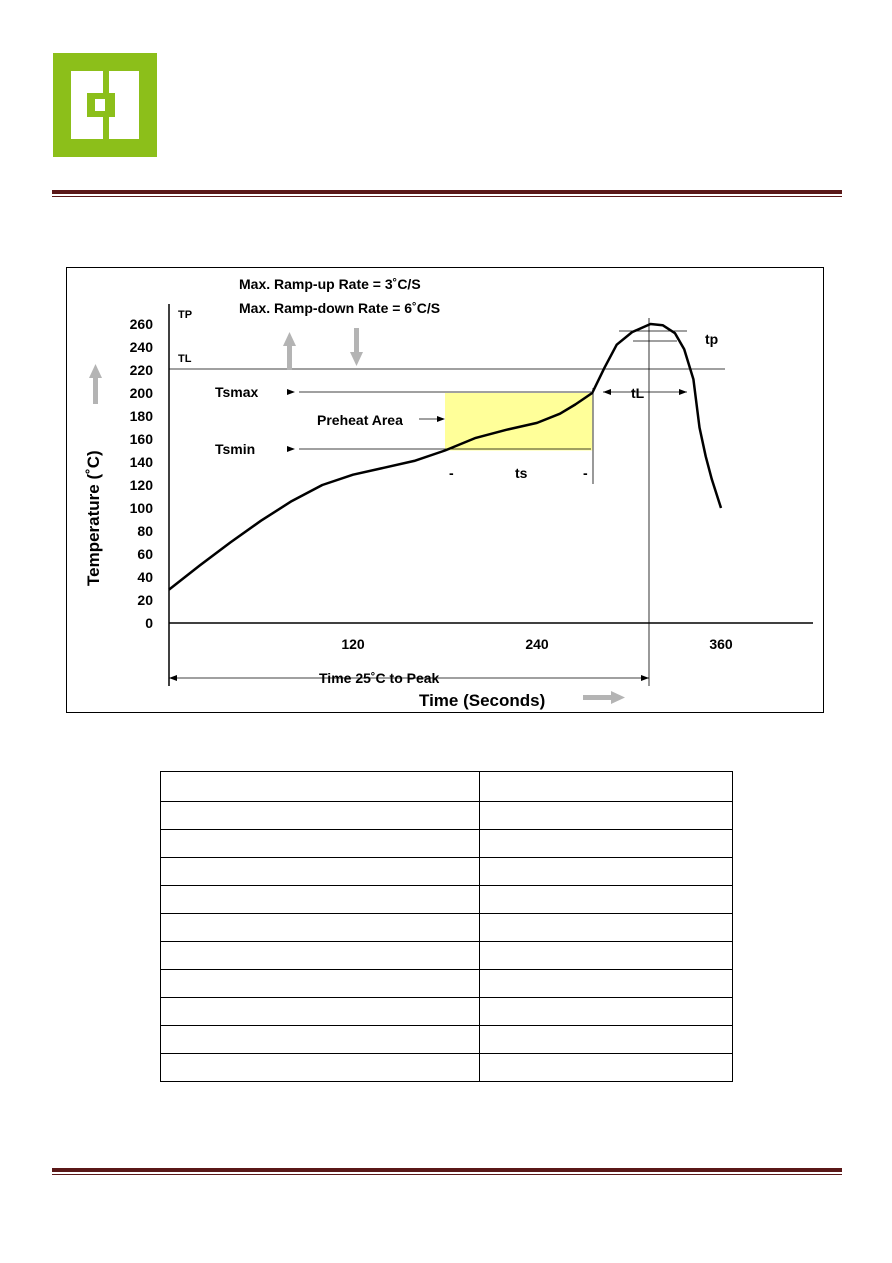 The height and width of the screenshot is (1263, 892). What do you see at coordinates (356, 347) in the screenshot?
I see `ramp-down-arrow` at bounding box center [356, 347].